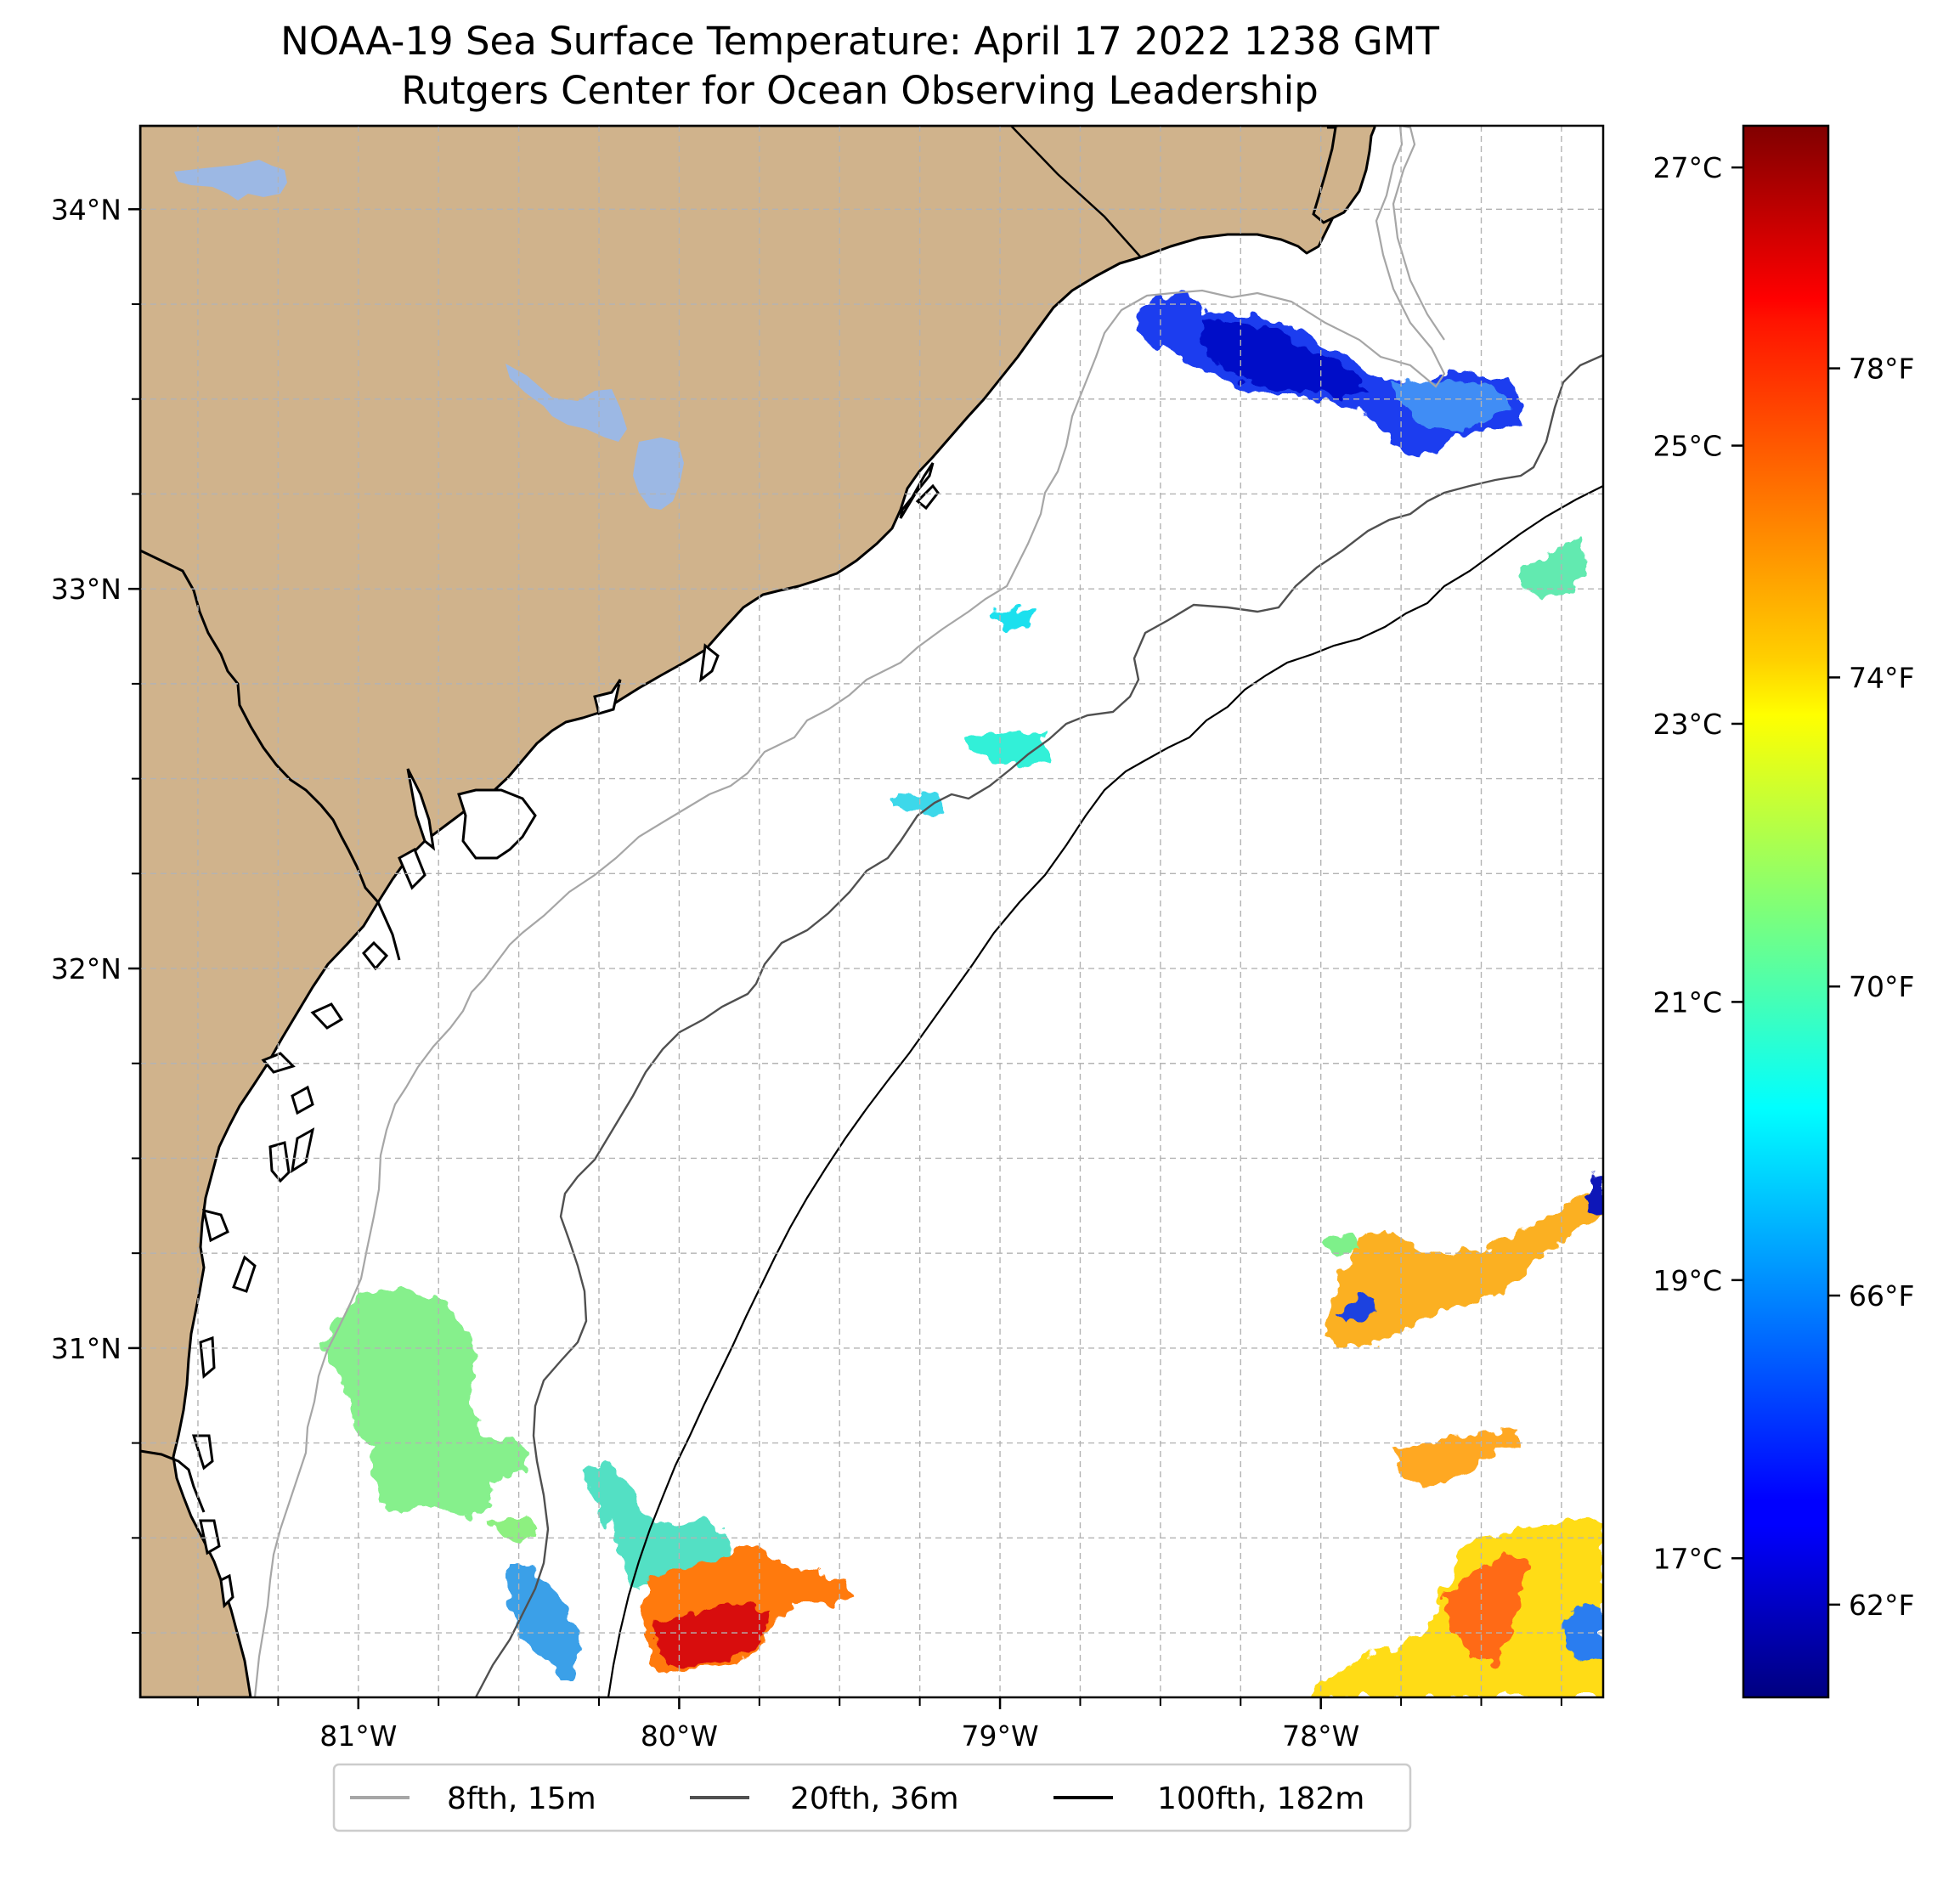  I want to click on legend-item-100fth: 100fth, 182m, so click(1209, 1799).